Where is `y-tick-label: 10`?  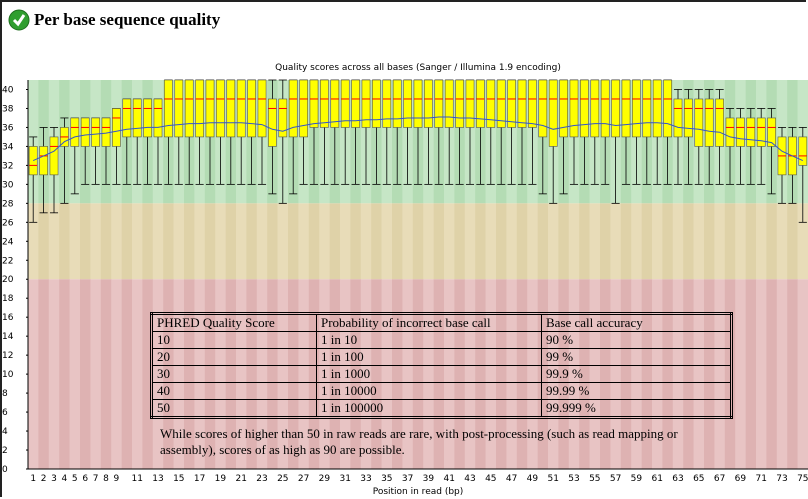
y-tick-label: 10 is located at coordinates (8, 375).